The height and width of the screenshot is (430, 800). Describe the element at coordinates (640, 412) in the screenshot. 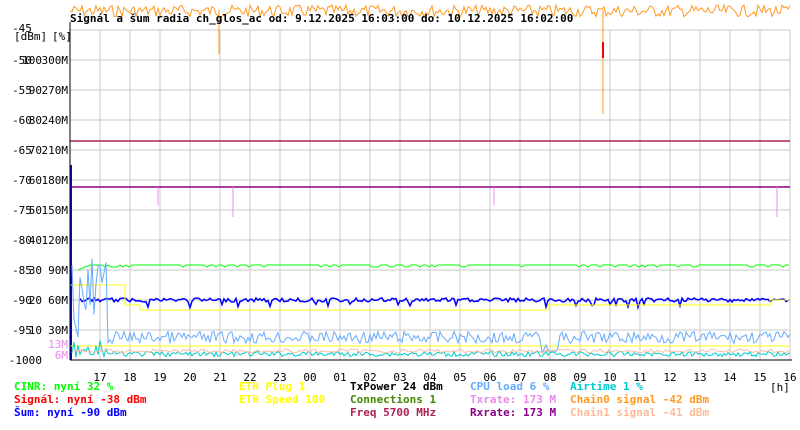

I see `legend-item-chain1: Chain1 signal -41 dBm` at that location.